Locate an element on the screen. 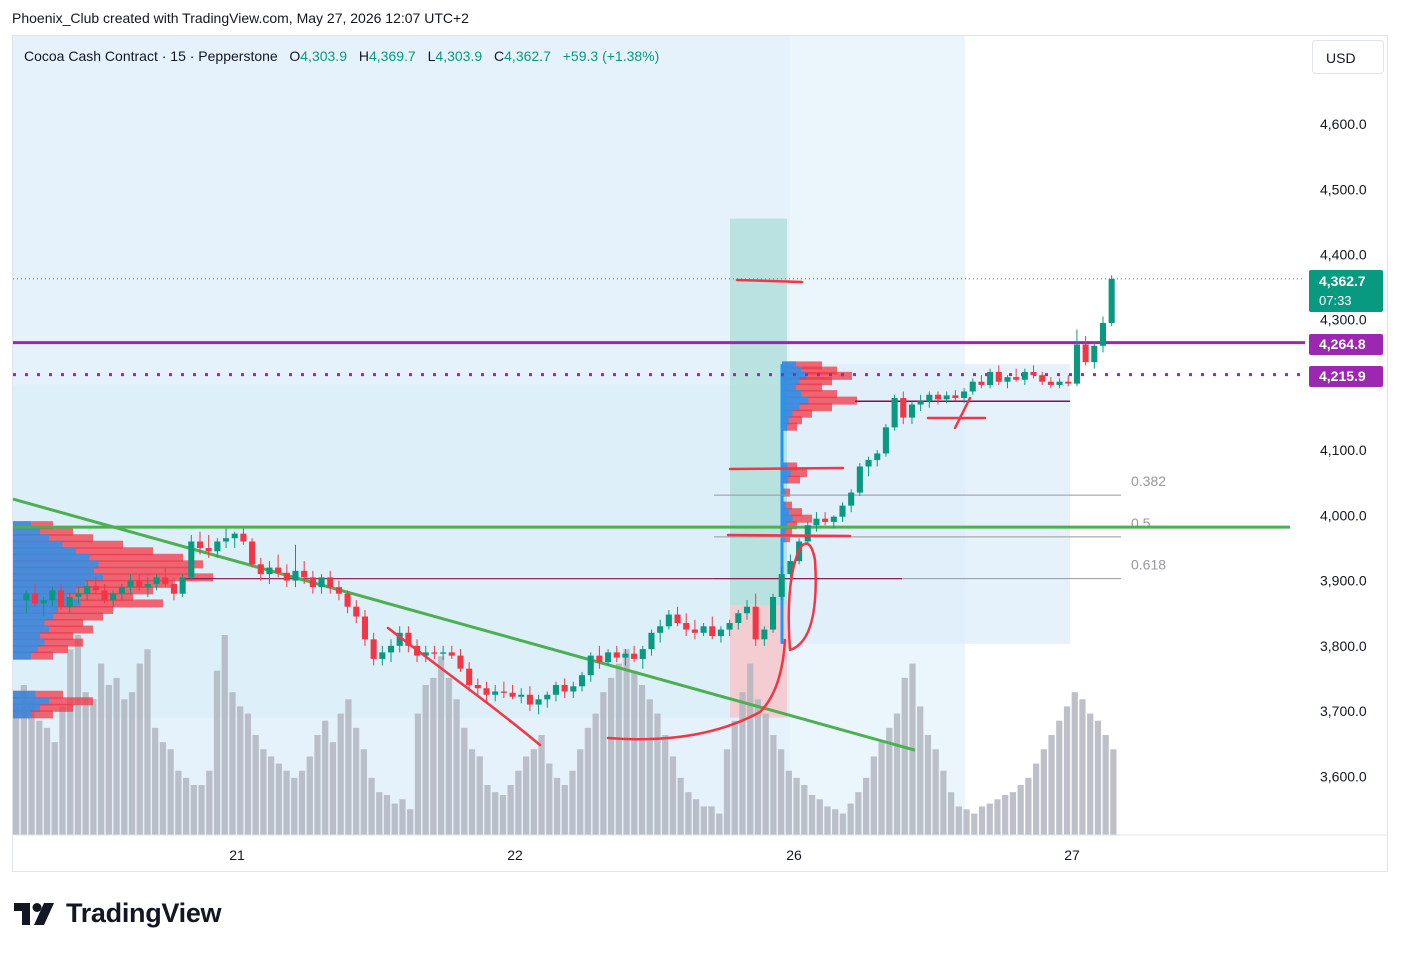  brand-name: TradingView is located at coordinates (144, 913).